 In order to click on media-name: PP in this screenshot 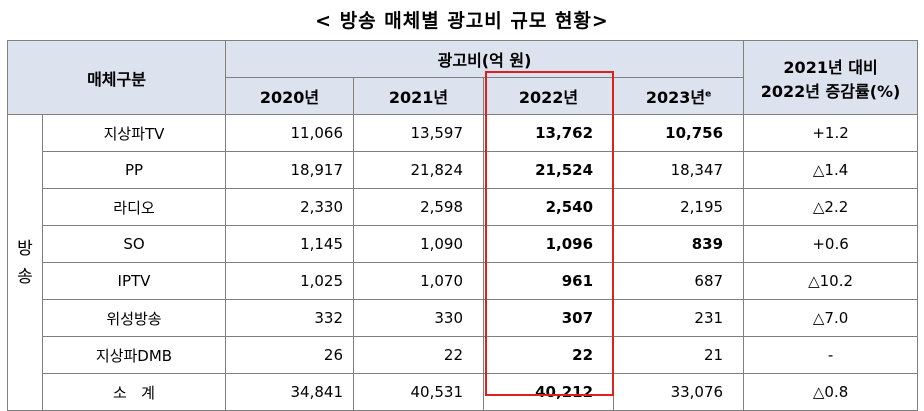, I will do `click(134, 170)`.